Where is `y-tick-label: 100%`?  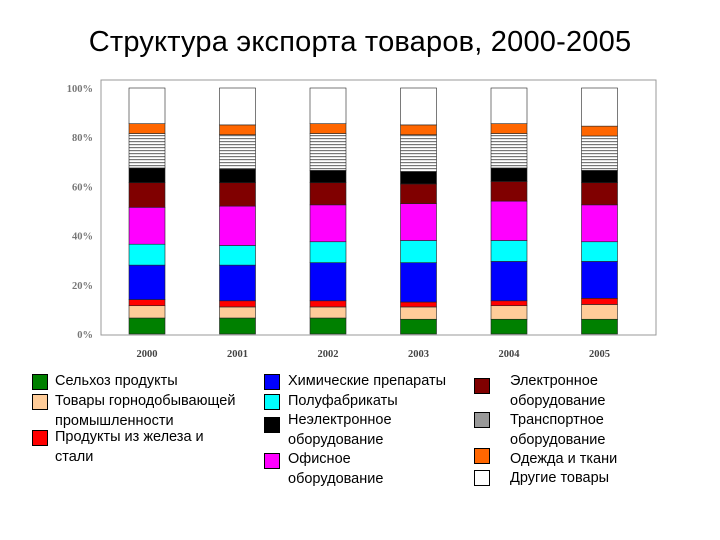
y-tick-label: 100% is located at coordinates (80, 89).